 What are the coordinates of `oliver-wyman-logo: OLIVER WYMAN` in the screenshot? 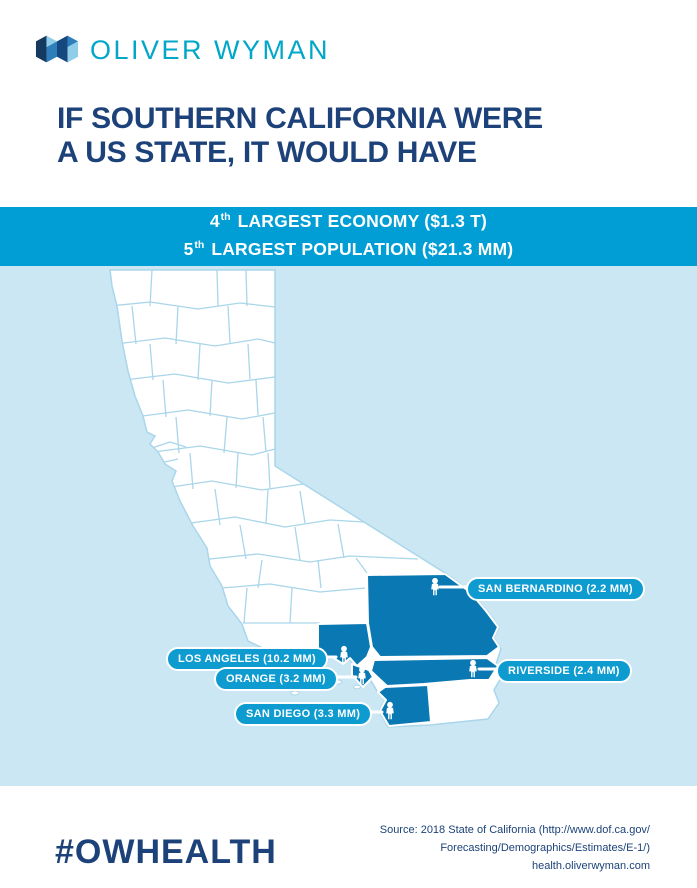 It's located at (182, 50).